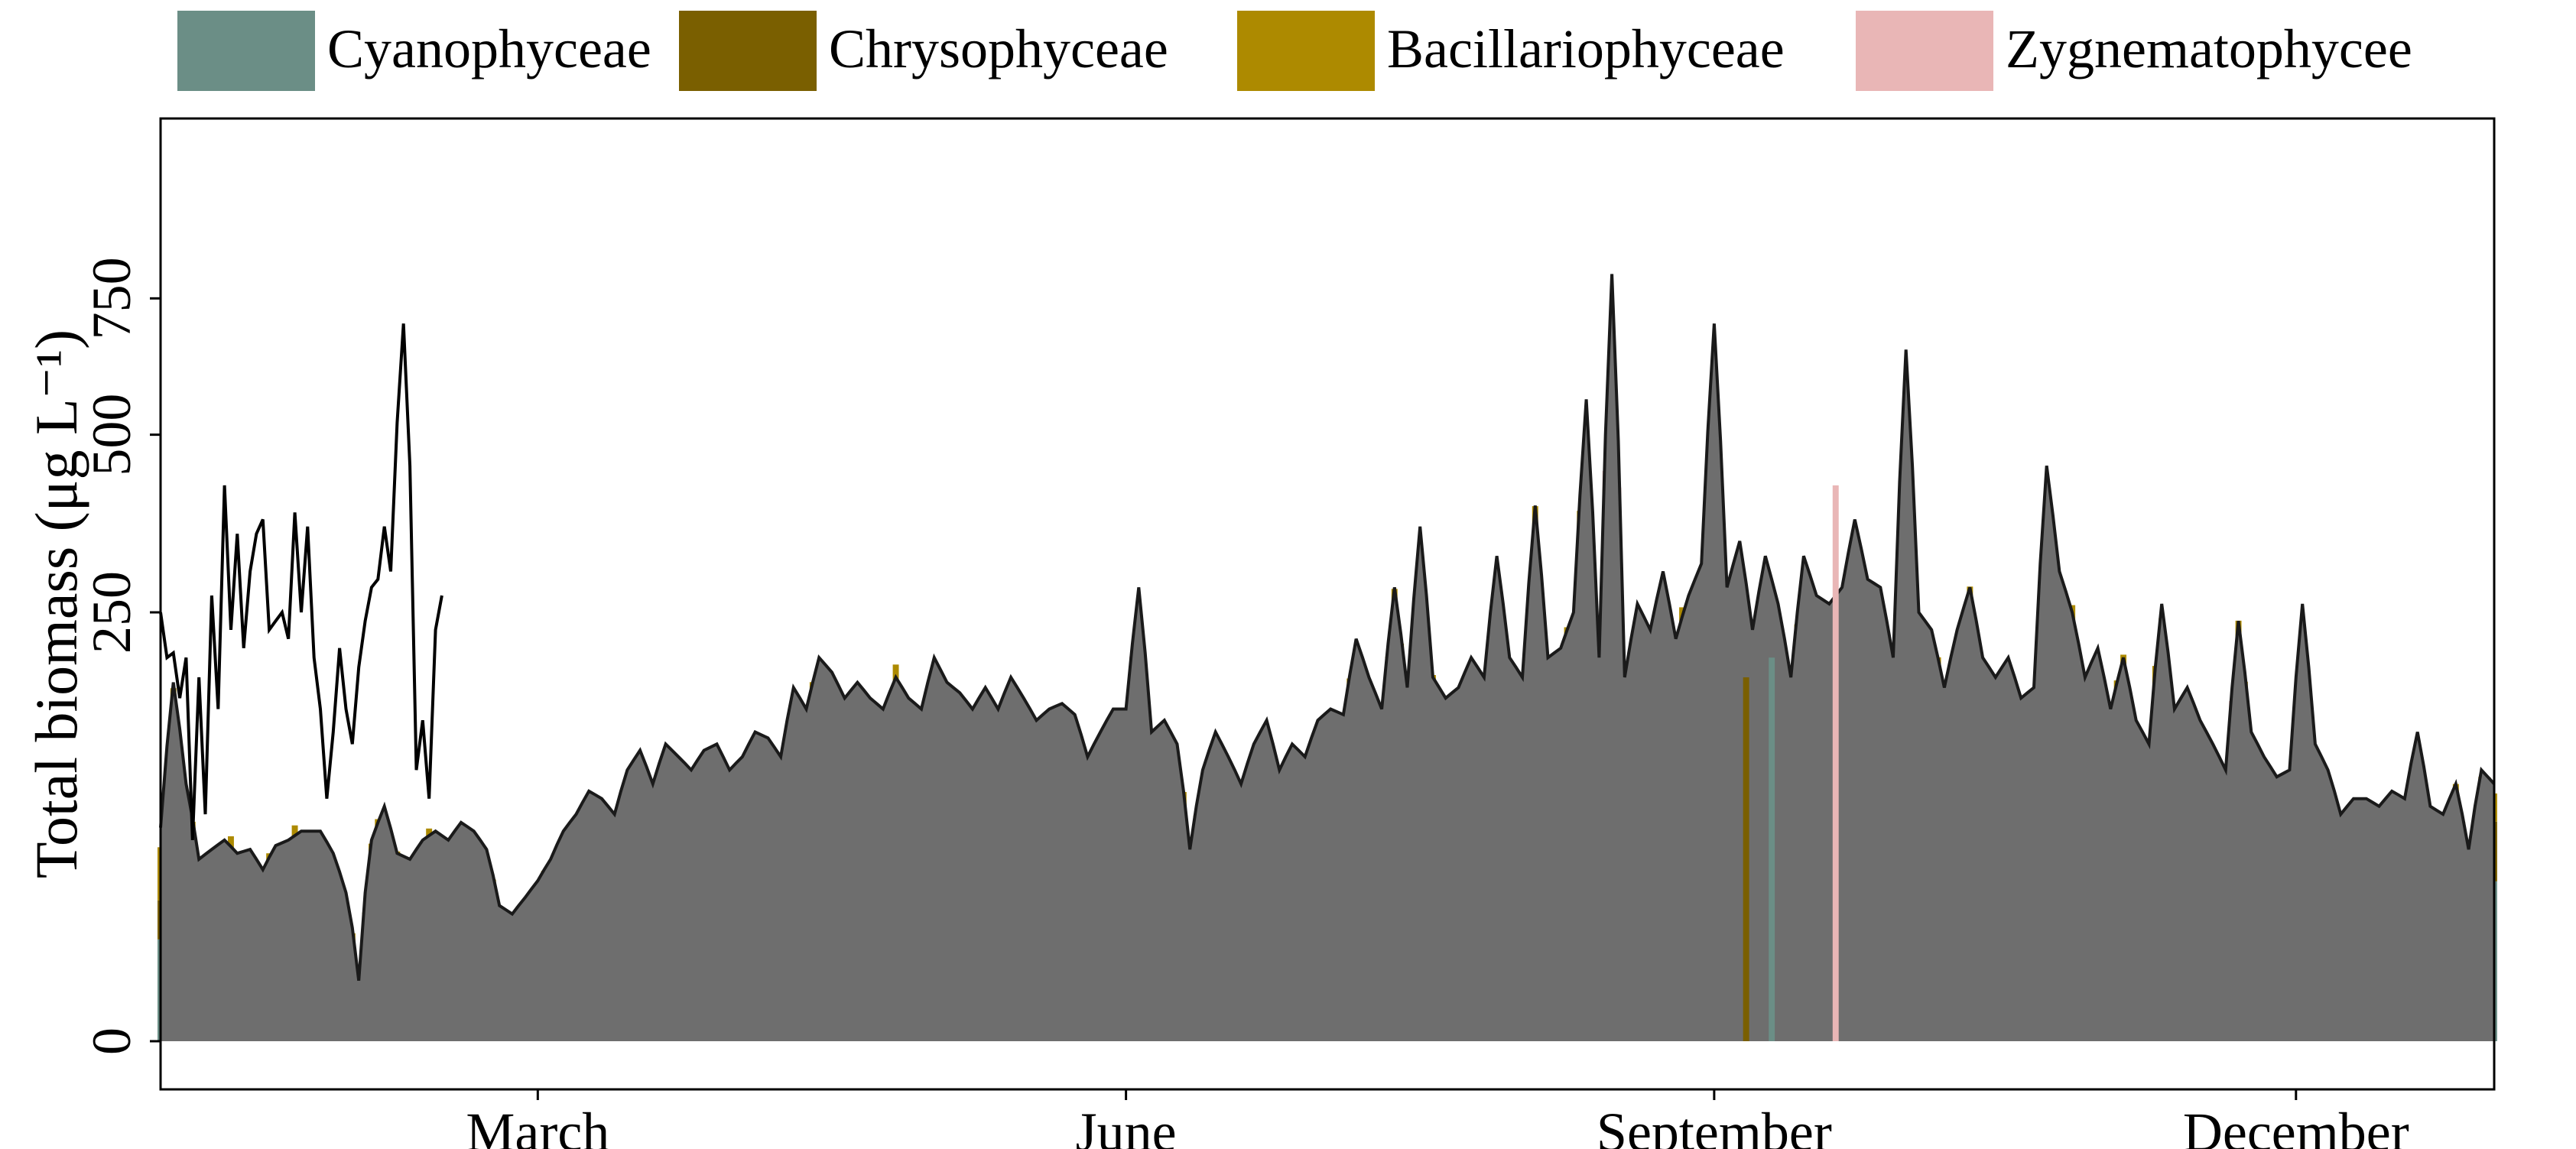 The height and width of the screenshot is (1149, 2576). I want to click on x-axis: March June September December, so click(1438, 1119).